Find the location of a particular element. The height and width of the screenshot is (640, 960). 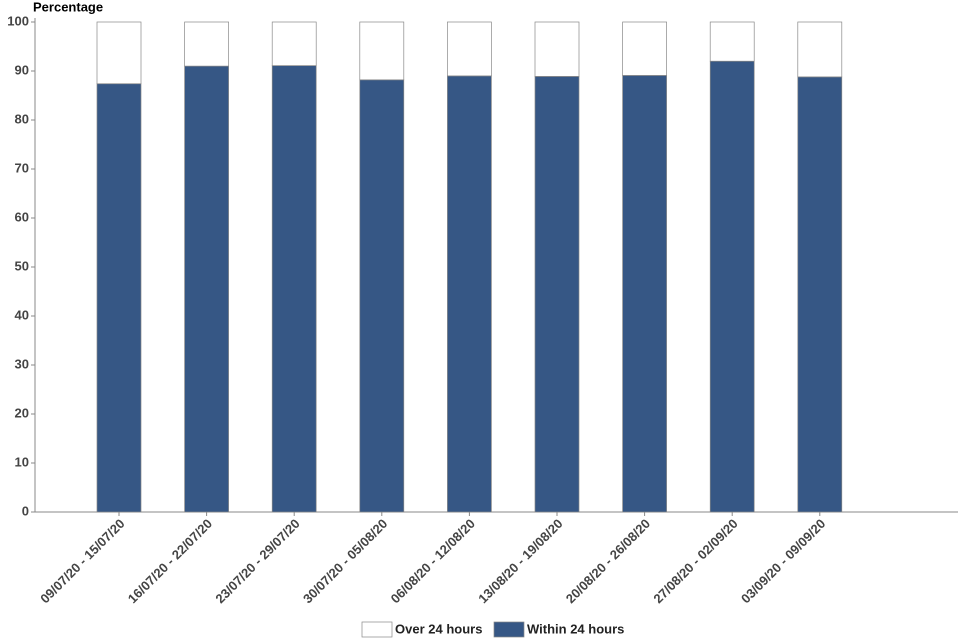

y-tick-label: 30 is located at coordinates (22, 363).